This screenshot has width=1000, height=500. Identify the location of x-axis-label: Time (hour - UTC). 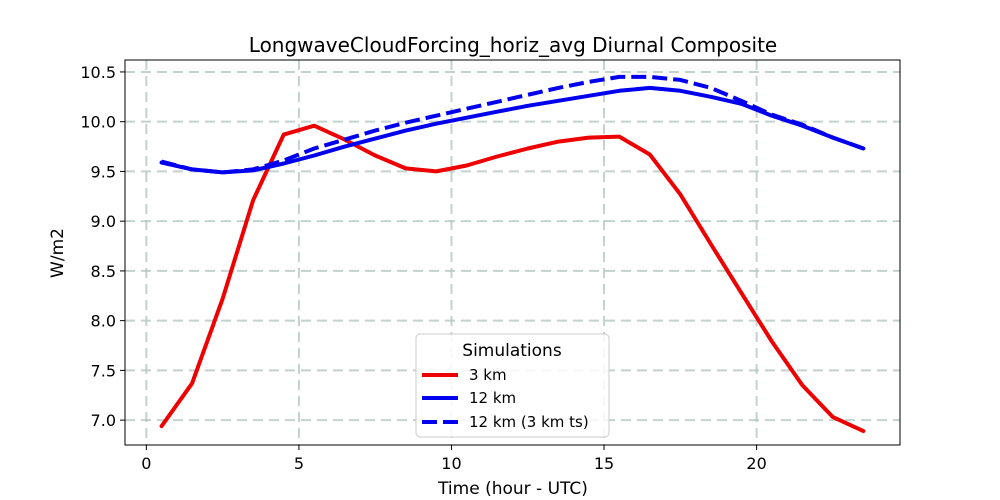
(512, 489).